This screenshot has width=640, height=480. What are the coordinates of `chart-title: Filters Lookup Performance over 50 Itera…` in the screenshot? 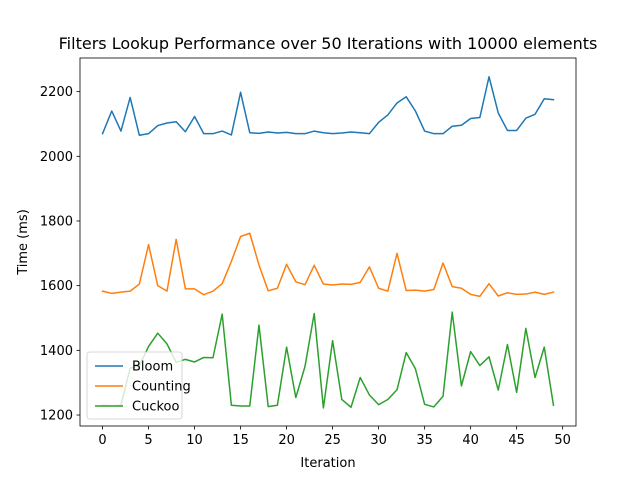 It's located at (328, 43).